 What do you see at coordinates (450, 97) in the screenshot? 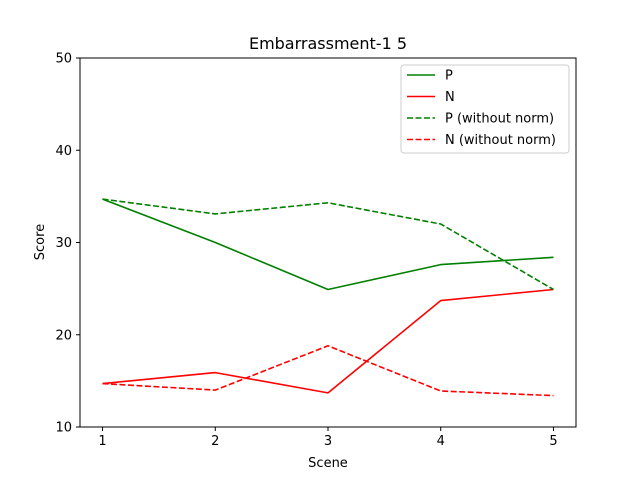
I see `legend-label-2: N` at bounding box center [450, 97].